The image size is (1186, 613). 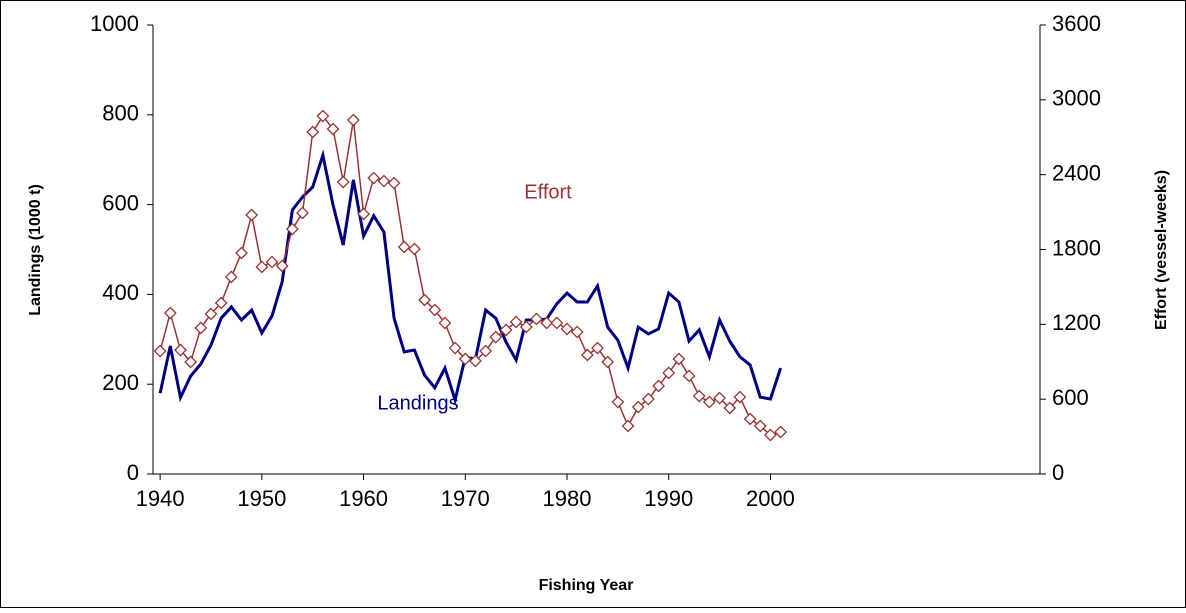 I want to click on x-tick-label: 1940, so click(x=160, y=498).